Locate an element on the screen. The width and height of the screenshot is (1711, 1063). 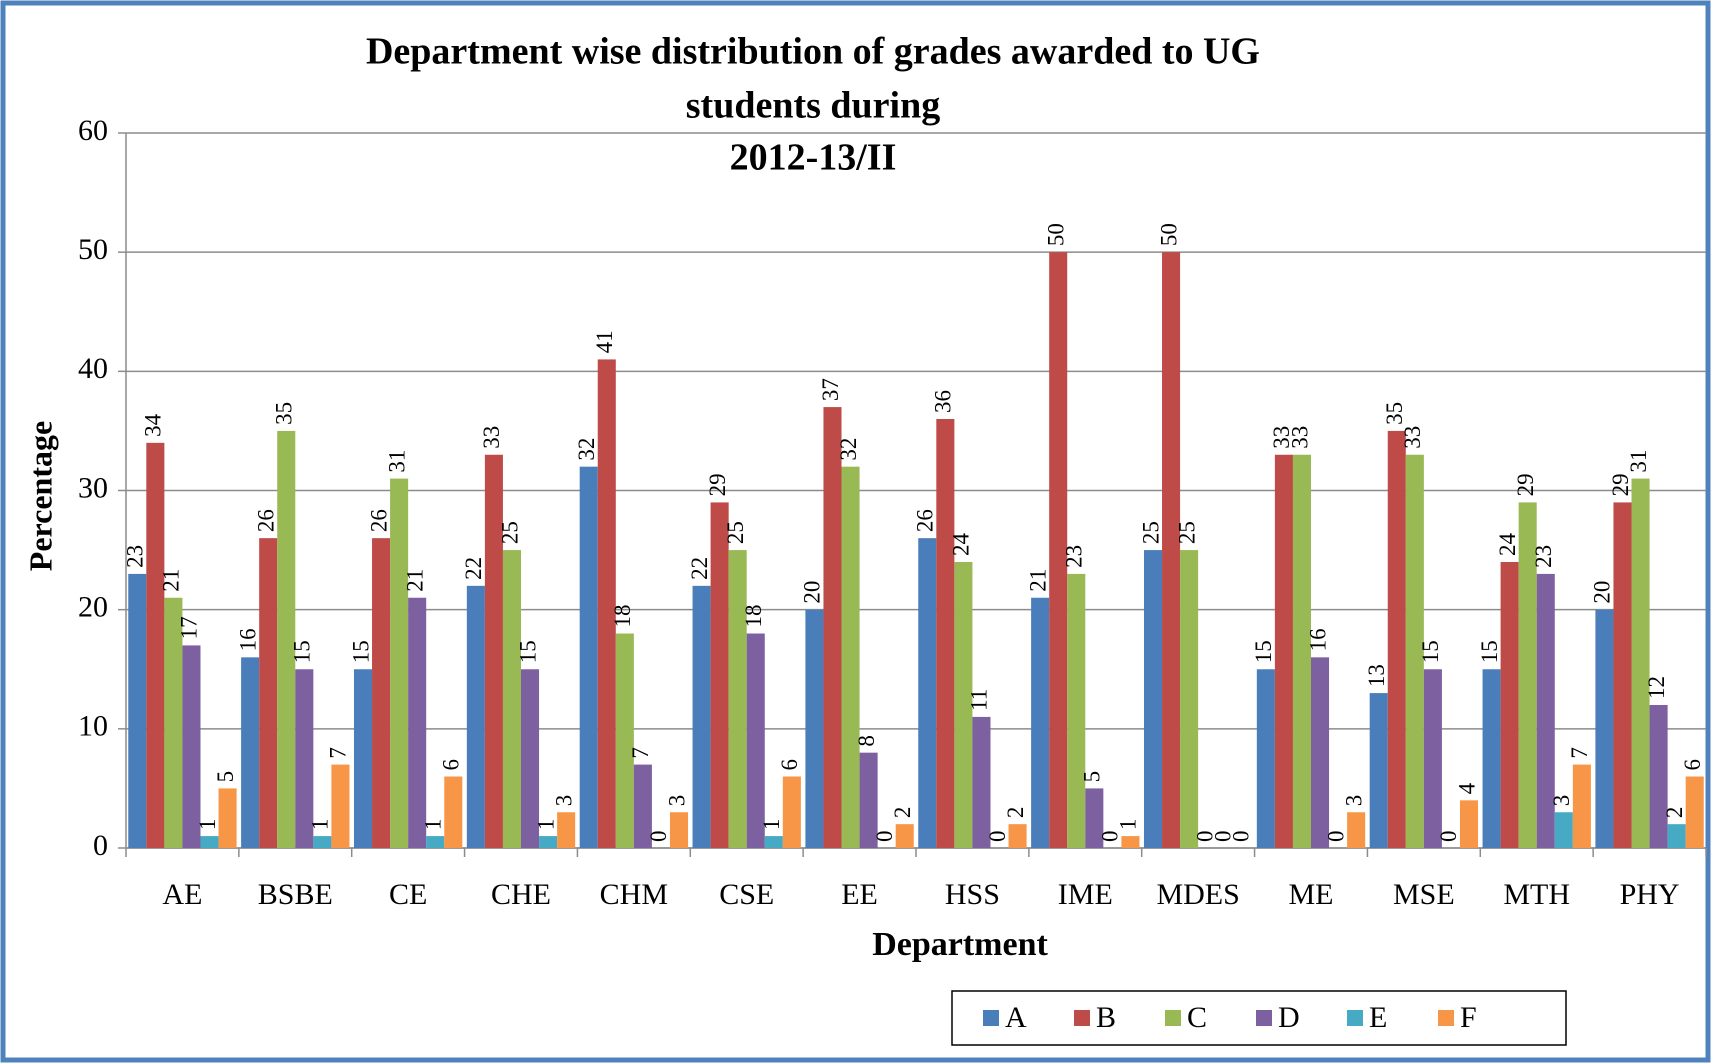
legend-box is located at coordinates (1259, 1018).